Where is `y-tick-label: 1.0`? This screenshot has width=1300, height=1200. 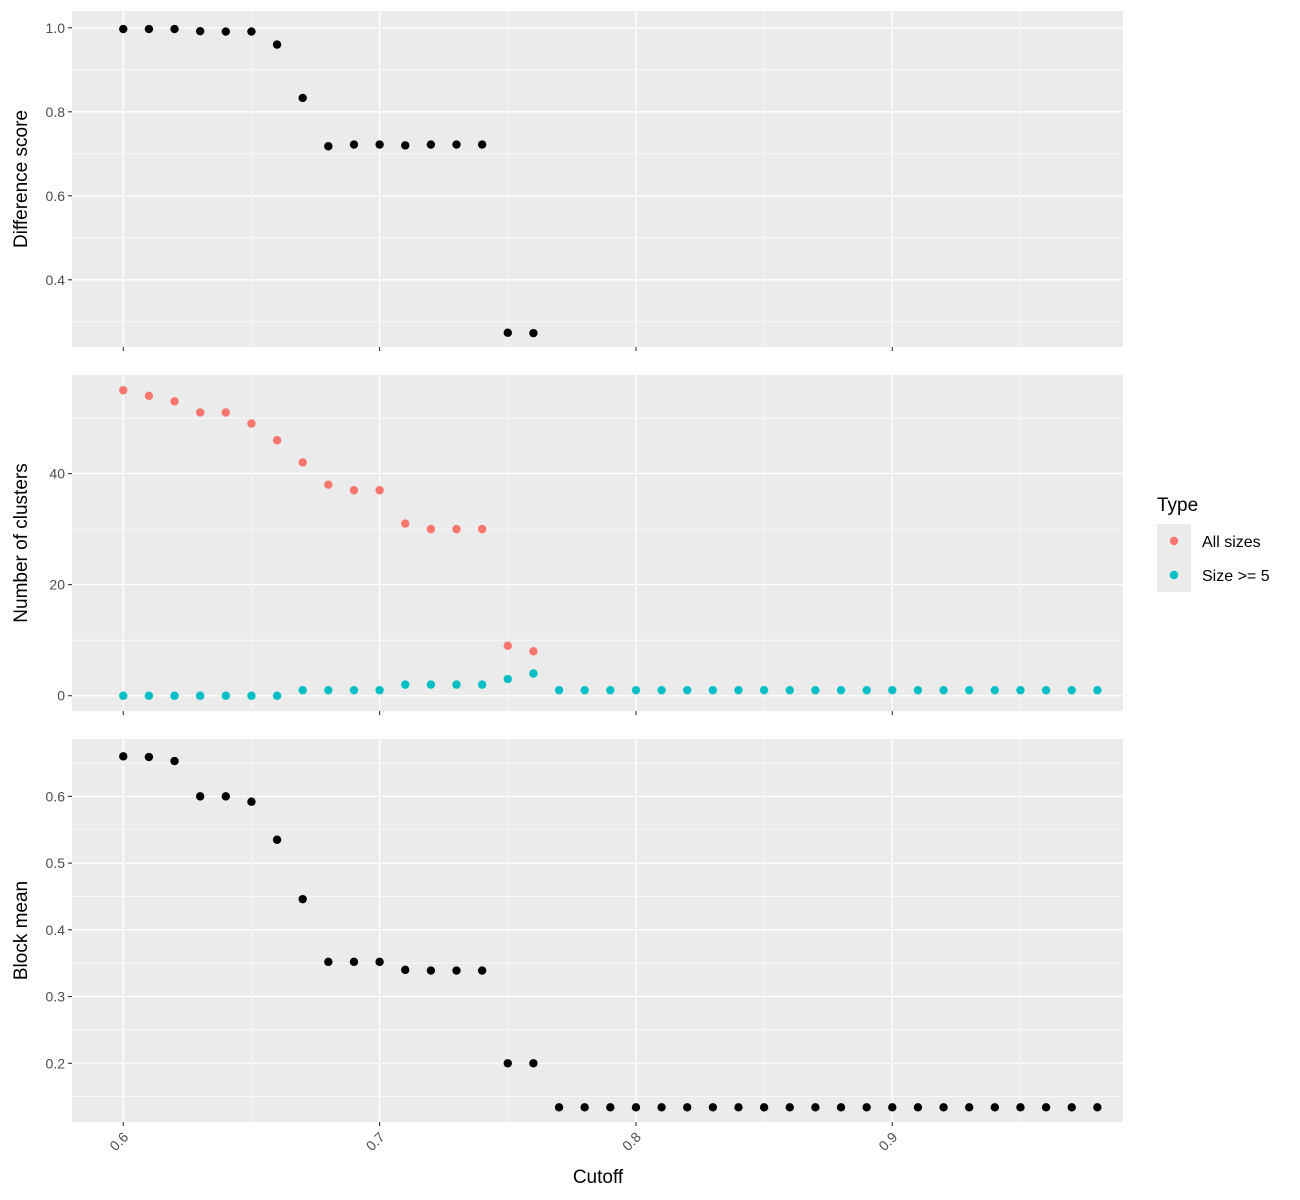
y-tick-label: 1.0 is located at coordinates (56, 28).